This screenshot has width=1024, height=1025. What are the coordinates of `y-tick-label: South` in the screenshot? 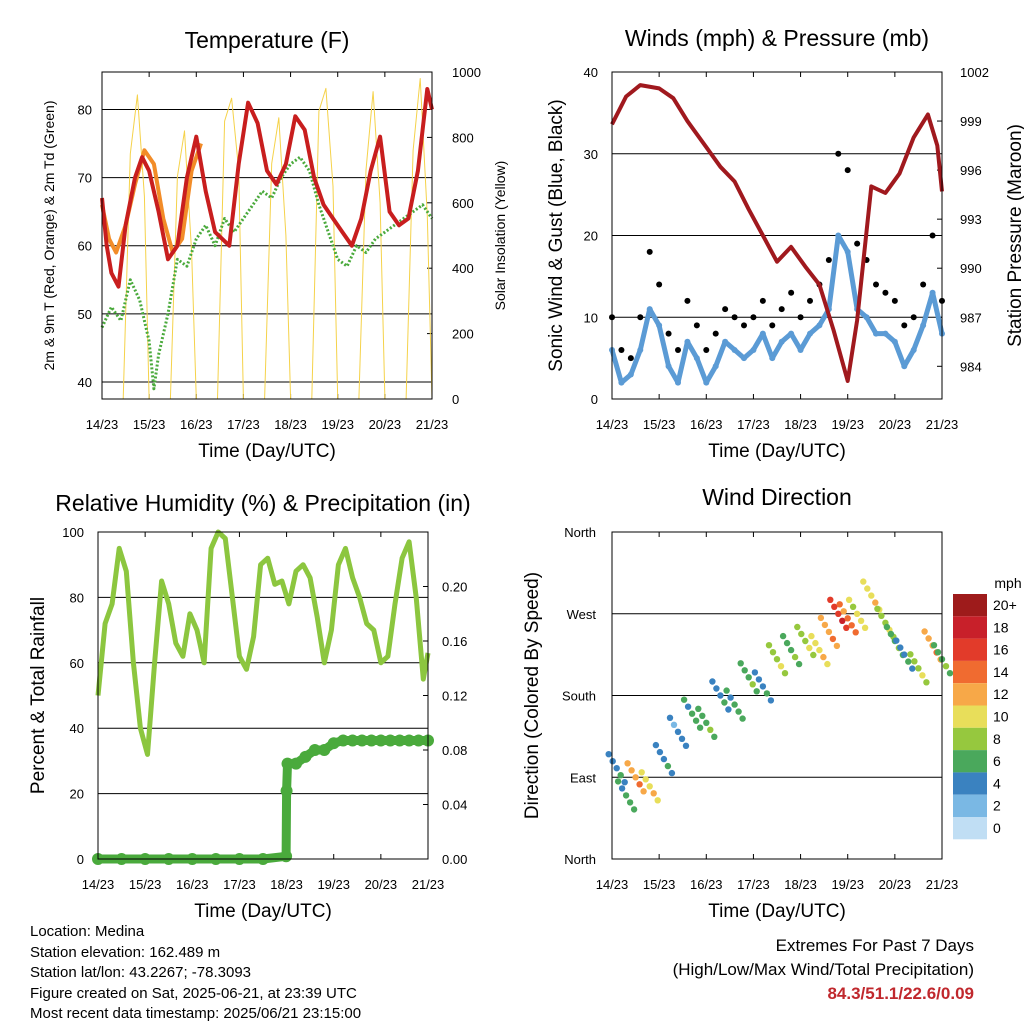 It's located at (579, 696).